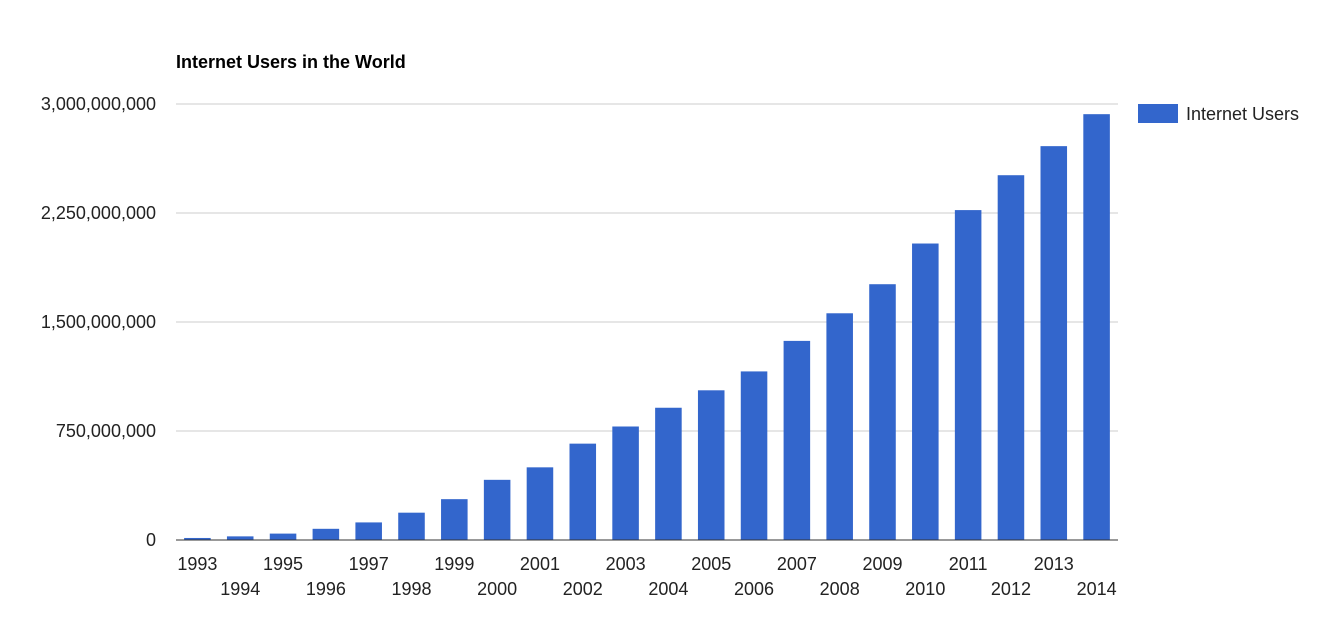 This screenshot has height=643, width=1326. What do you see at coordinates (1097, 589) in the screenshot?
I see `x-tick-label: 2014` at bounding box center [1097, 589].